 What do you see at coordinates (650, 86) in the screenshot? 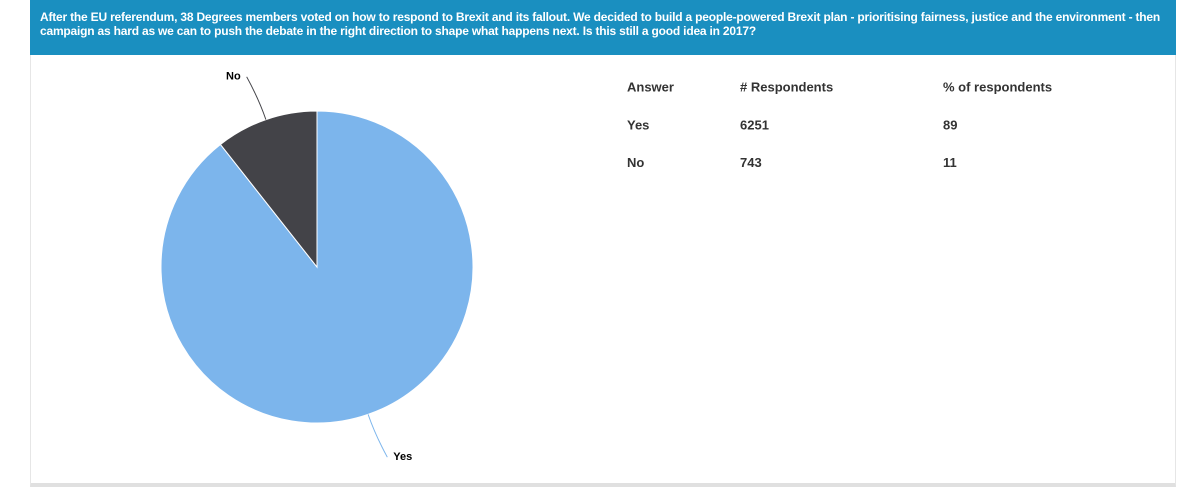
I see `table-header: Answer` at bounding box center [650, 86].